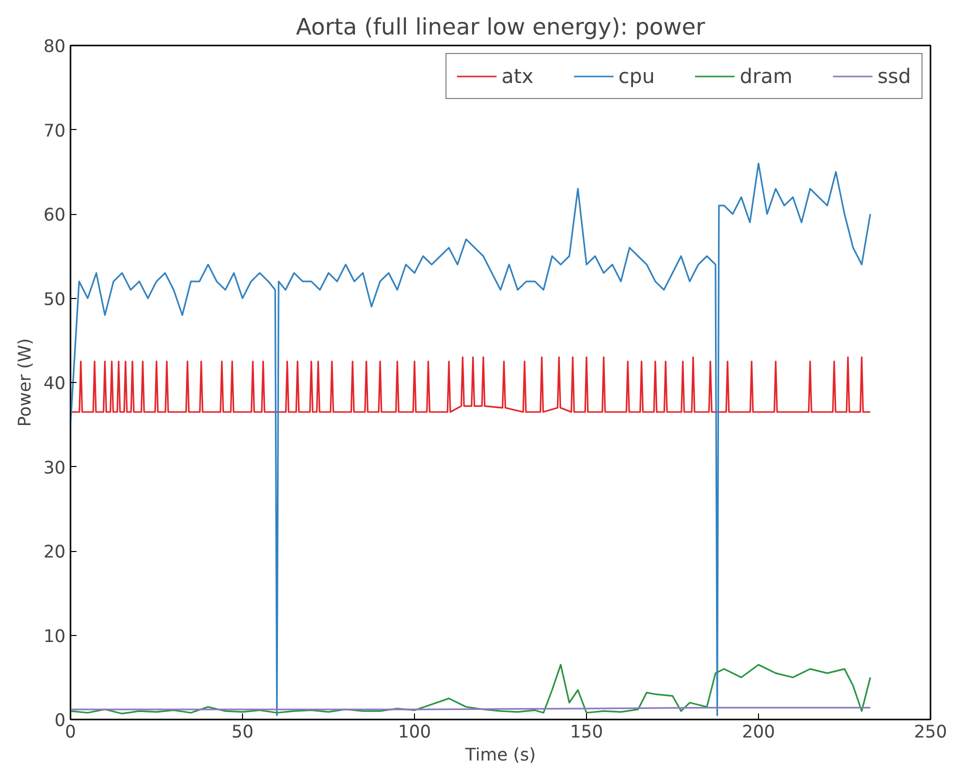  What do you see at coordinates (766, 76) in the screenshot?
I see `legend-label: dram` at bounding box center [766, 76].